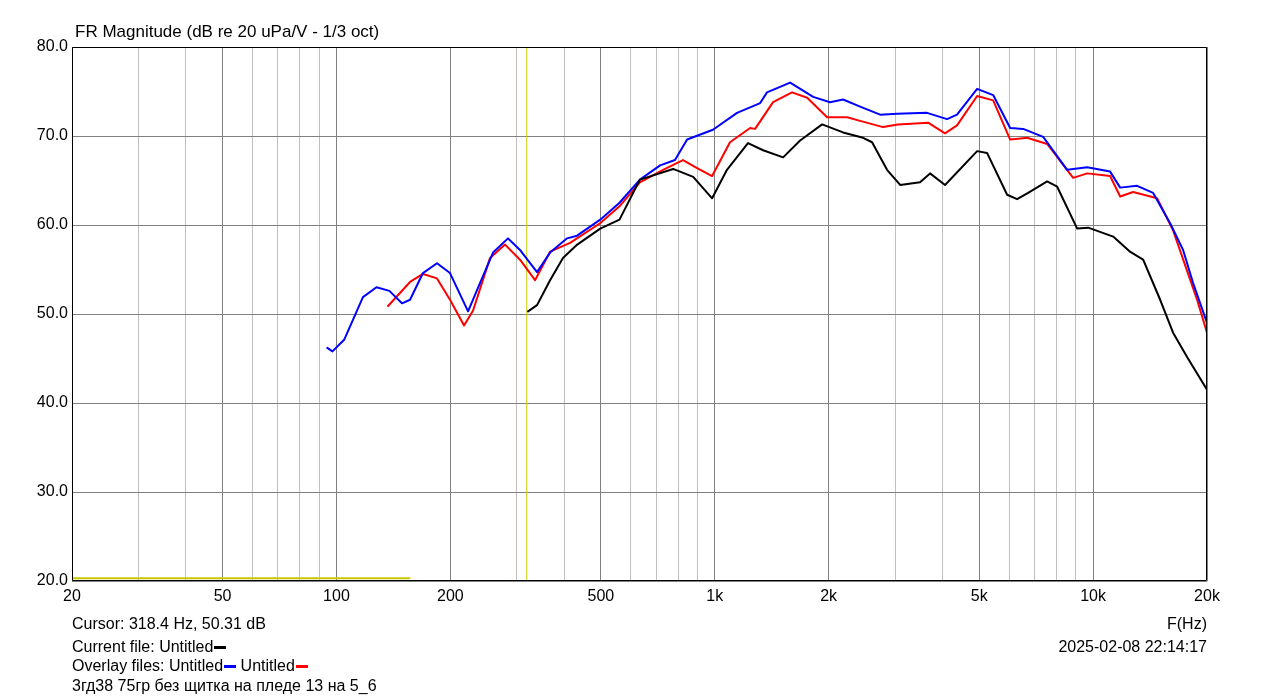 This screenshot has width=1279, height=699. Describe the element at coordinates (113, 646) in the screenshot. I see `text: Current file:` at that location.